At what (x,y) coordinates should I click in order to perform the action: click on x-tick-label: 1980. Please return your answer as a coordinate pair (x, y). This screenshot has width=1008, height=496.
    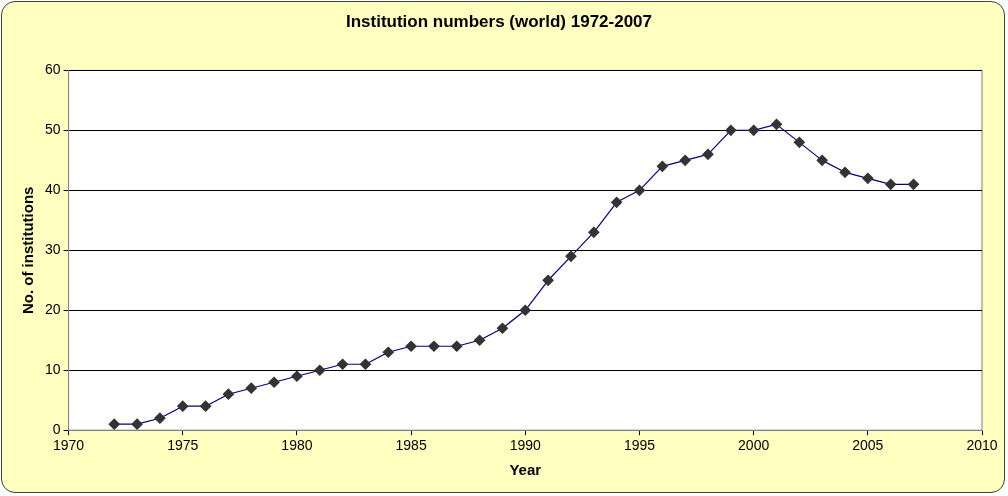
    Looking at the image, I should click on (297, 445).